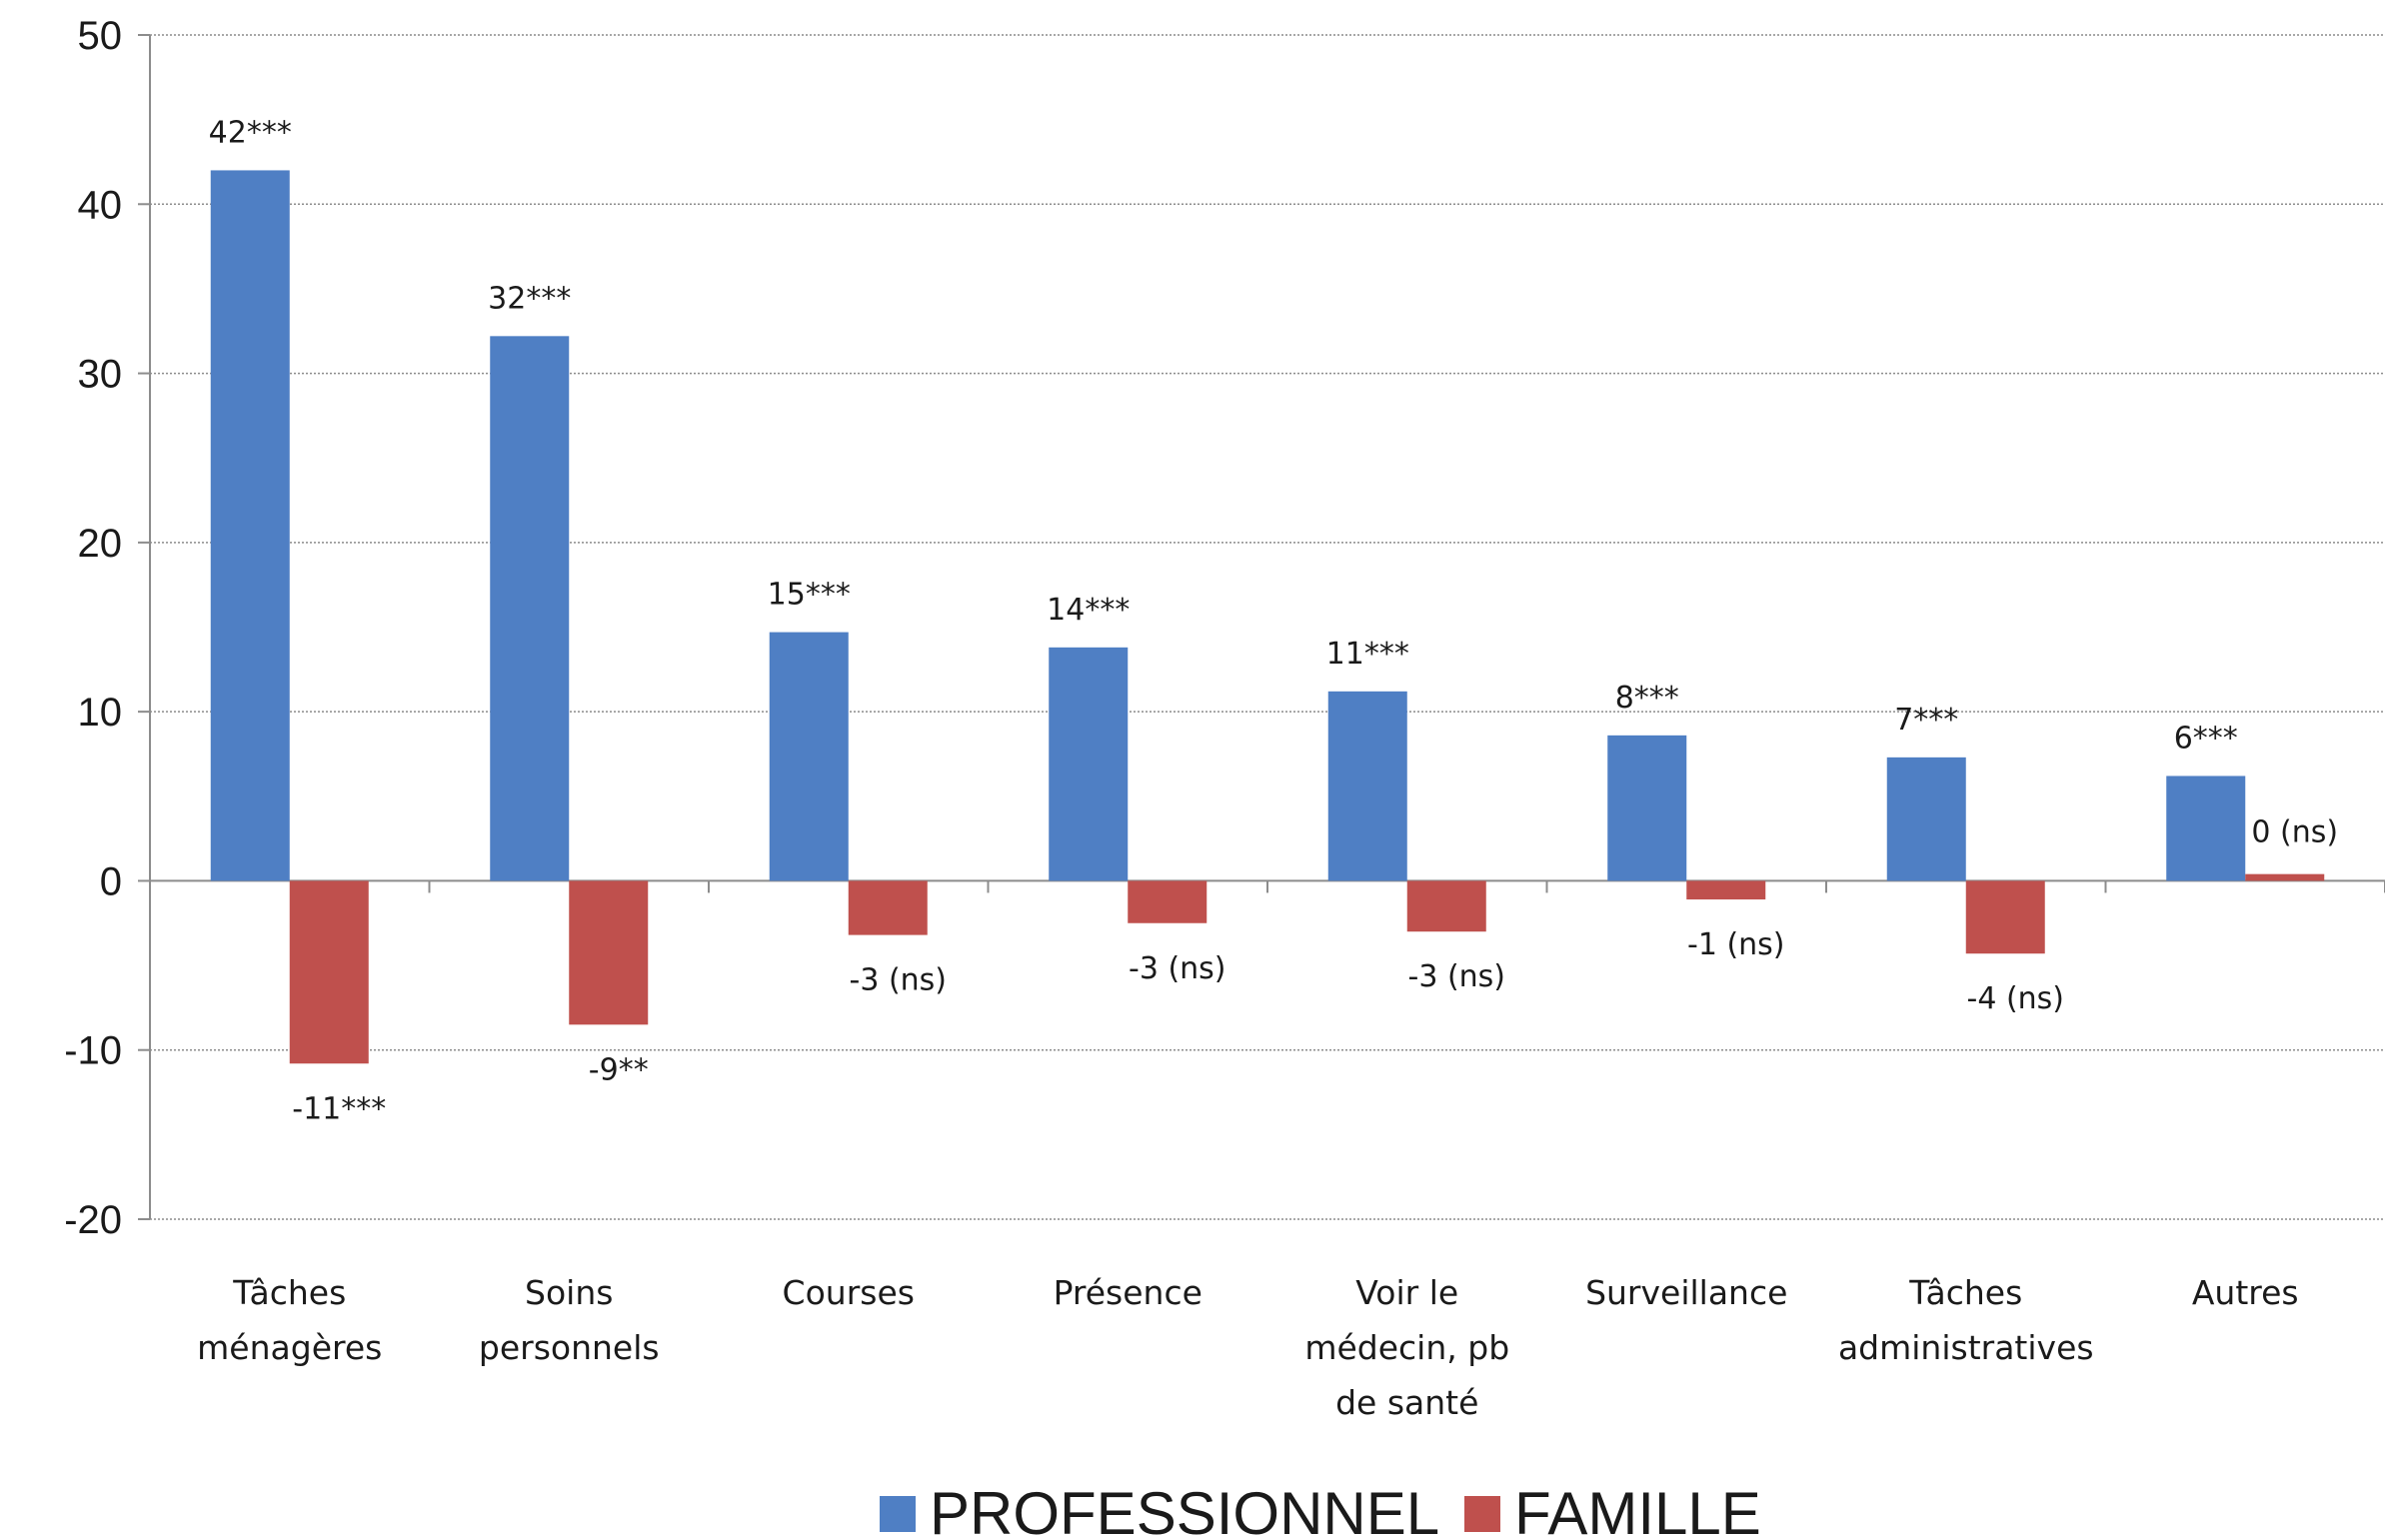 The height and width of the screenshot is (1540, 2385). I want to click on legend-label: FAMILLE, so click(1638, 1510).